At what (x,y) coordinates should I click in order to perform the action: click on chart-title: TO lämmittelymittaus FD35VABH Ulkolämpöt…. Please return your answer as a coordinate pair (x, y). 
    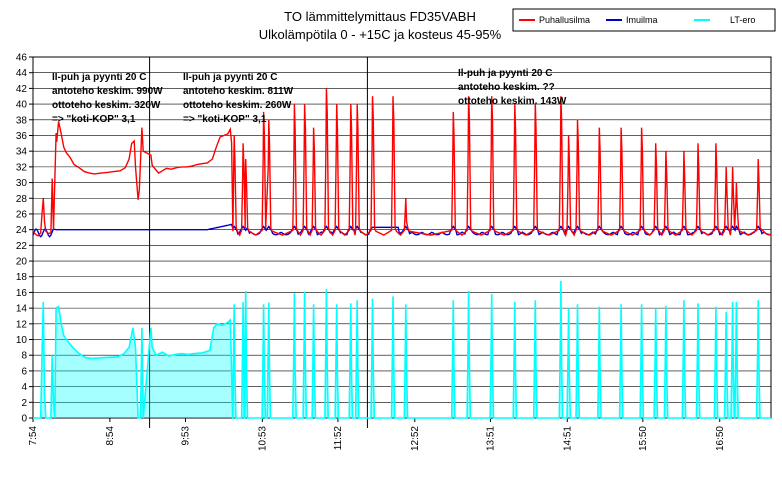
    Looking at the image, I should click on (380, 25).